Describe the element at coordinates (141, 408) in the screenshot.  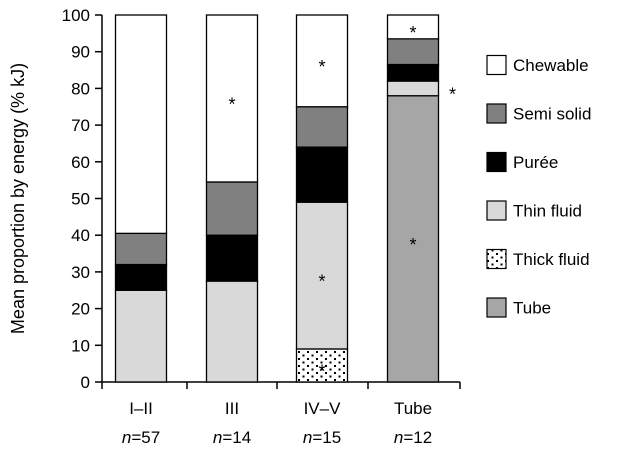
I see `x-tick-label: I–II` at that location.